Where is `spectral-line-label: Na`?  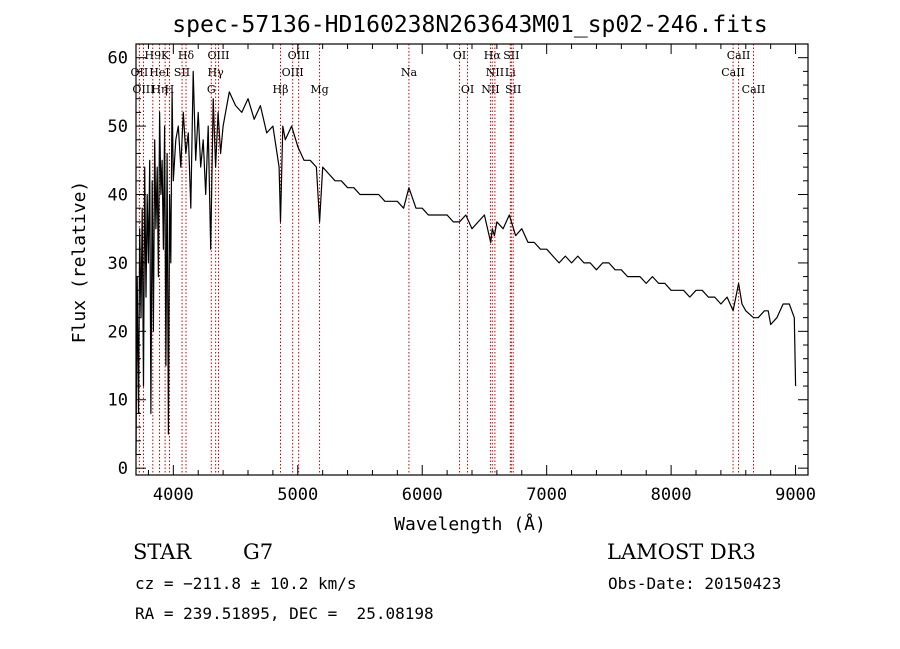
spectral-line-label: Na is located at coordinates (409, 72).